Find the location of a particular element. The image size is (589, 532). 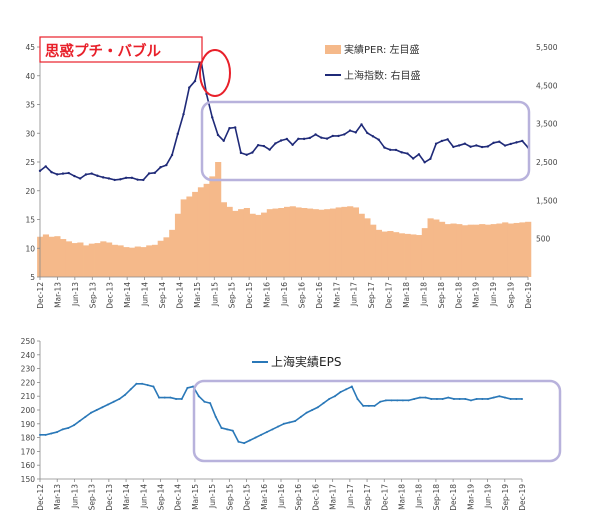

chart1-x-tick-label: Dec-12 is located at coordinates (40, 295).